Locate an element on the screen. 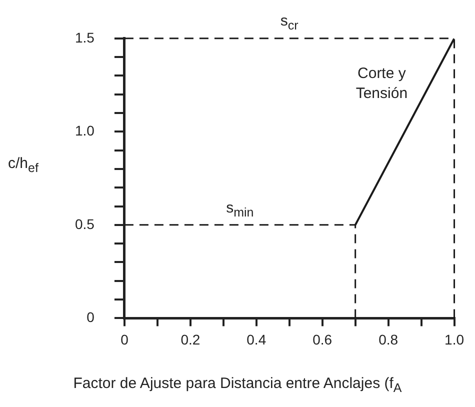 The height and width of the screenshot is (407, 475). y-tick-label: 1.5 is located at coordinates (84, 37).